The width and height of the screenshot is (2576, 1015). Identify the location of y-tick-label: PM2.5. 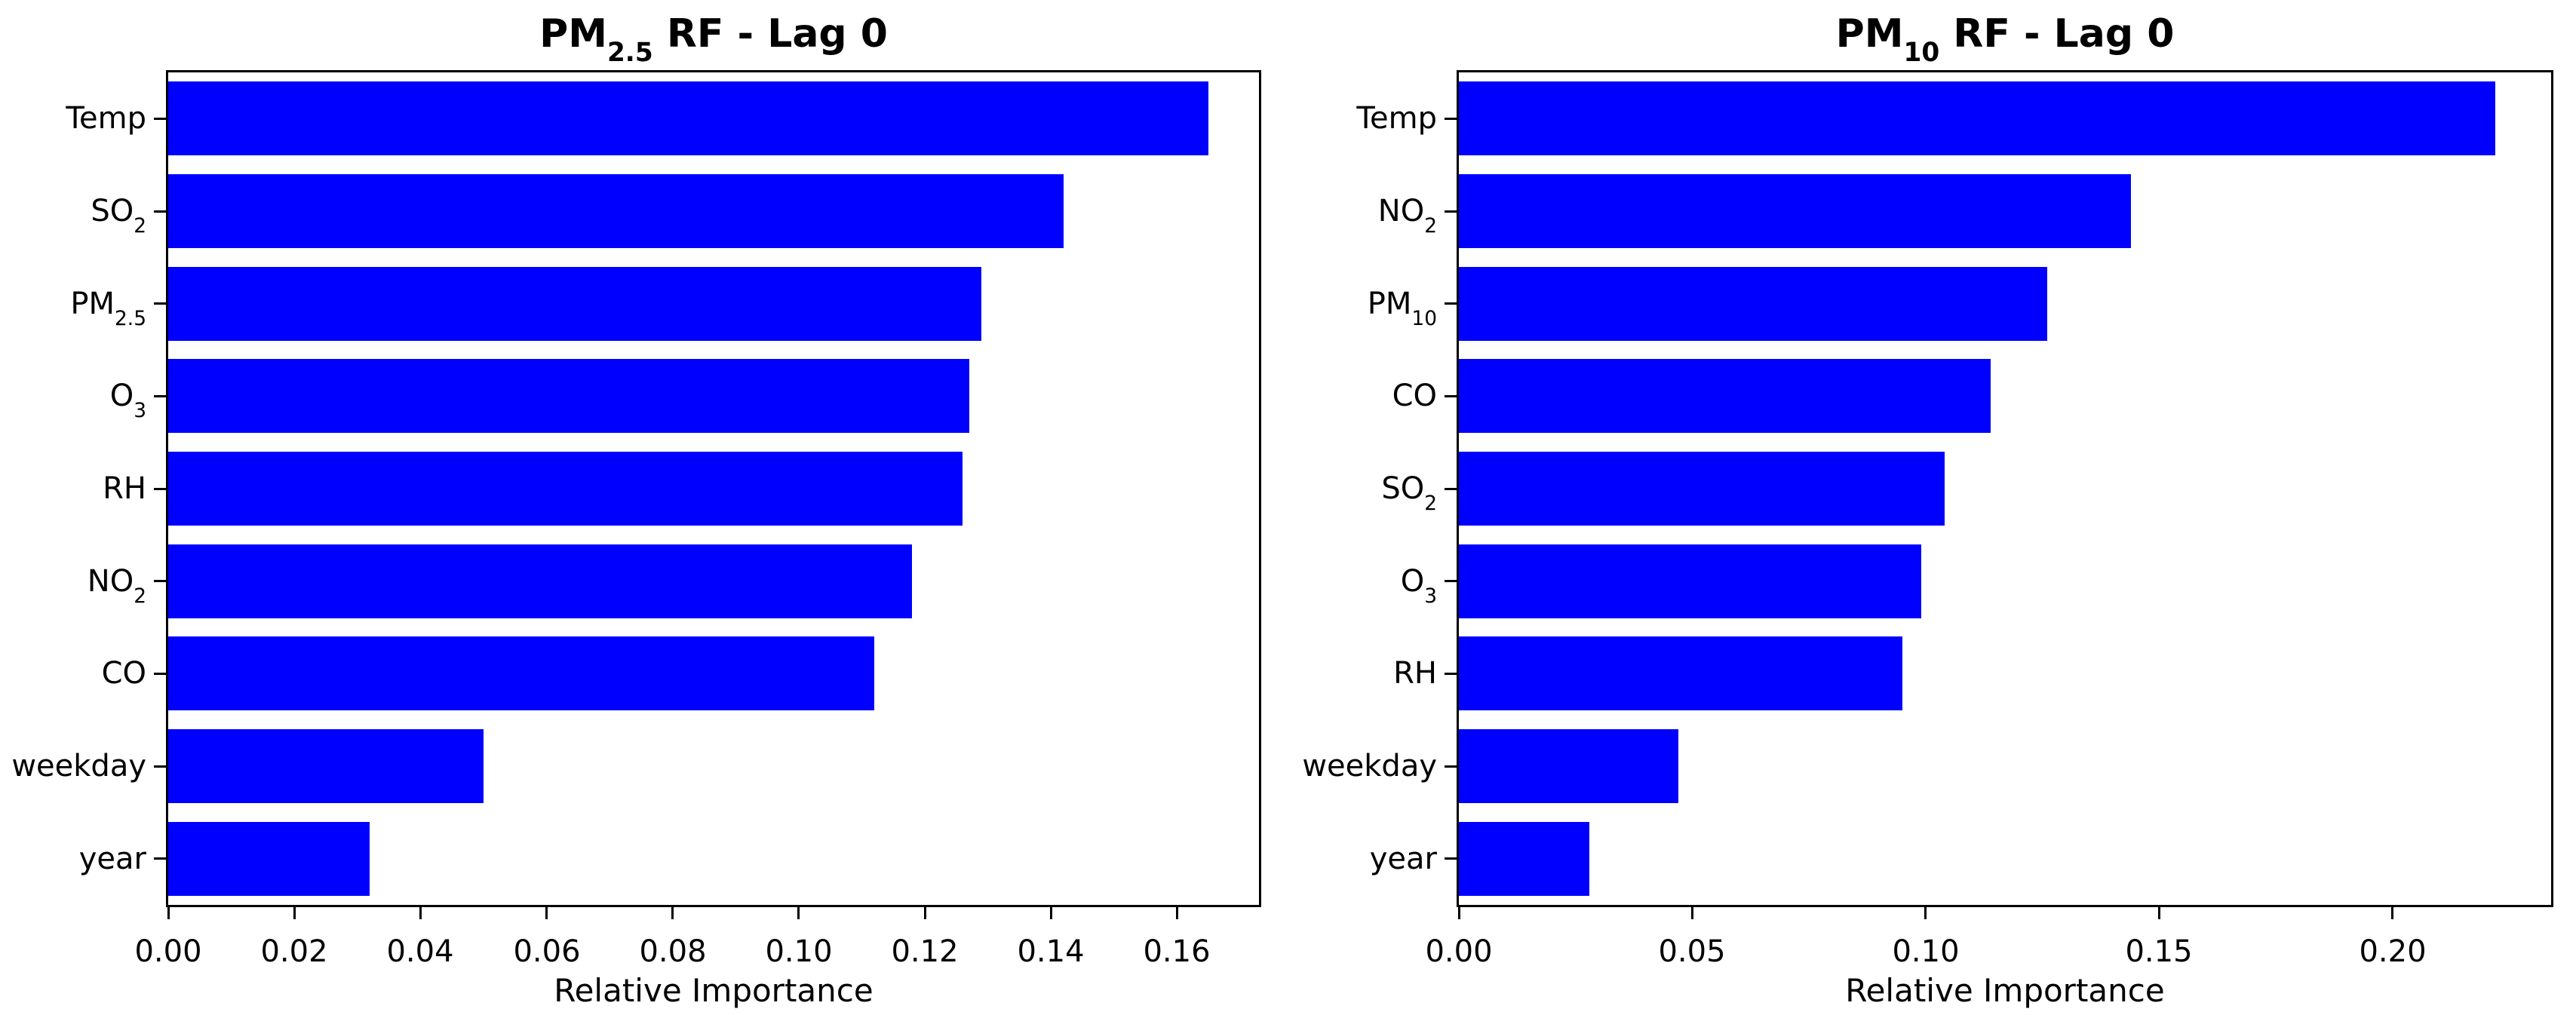
(108, 308).